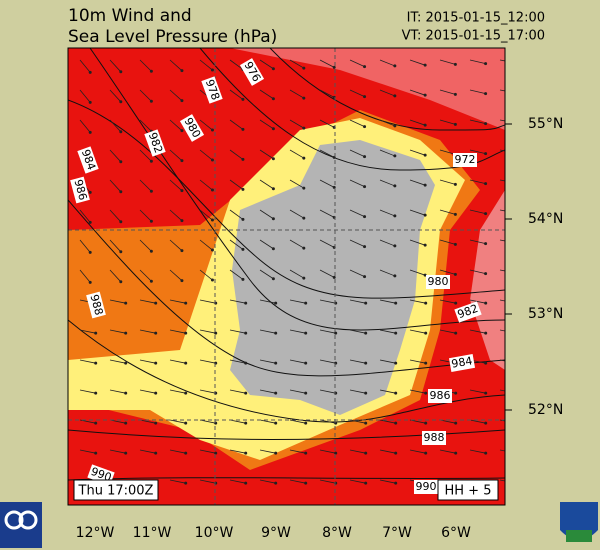  I want to click on isobar-label-bg, so click(426, 487).